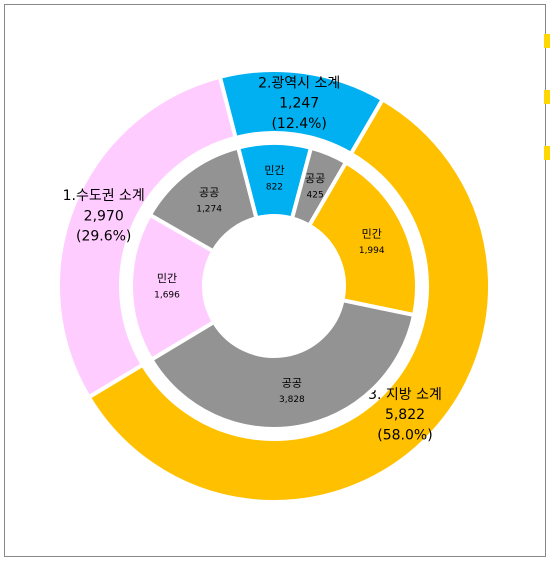 This screenshot has width=550, height=565. Describe the element at coordinates (315, 196) in the screenshot. I see `inner-label-value-labels: 425` at that location.